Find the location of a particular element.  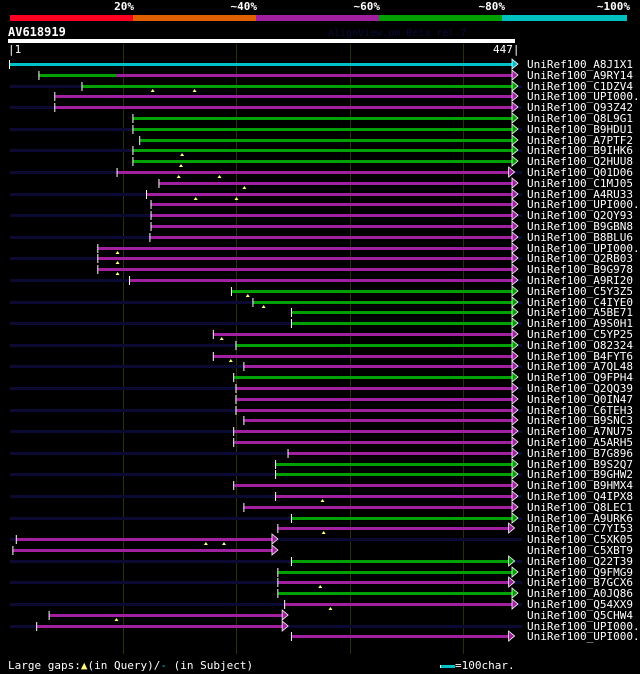

hit-label: UniRef100_B4FYT6 is located at coordinates (580, 356).